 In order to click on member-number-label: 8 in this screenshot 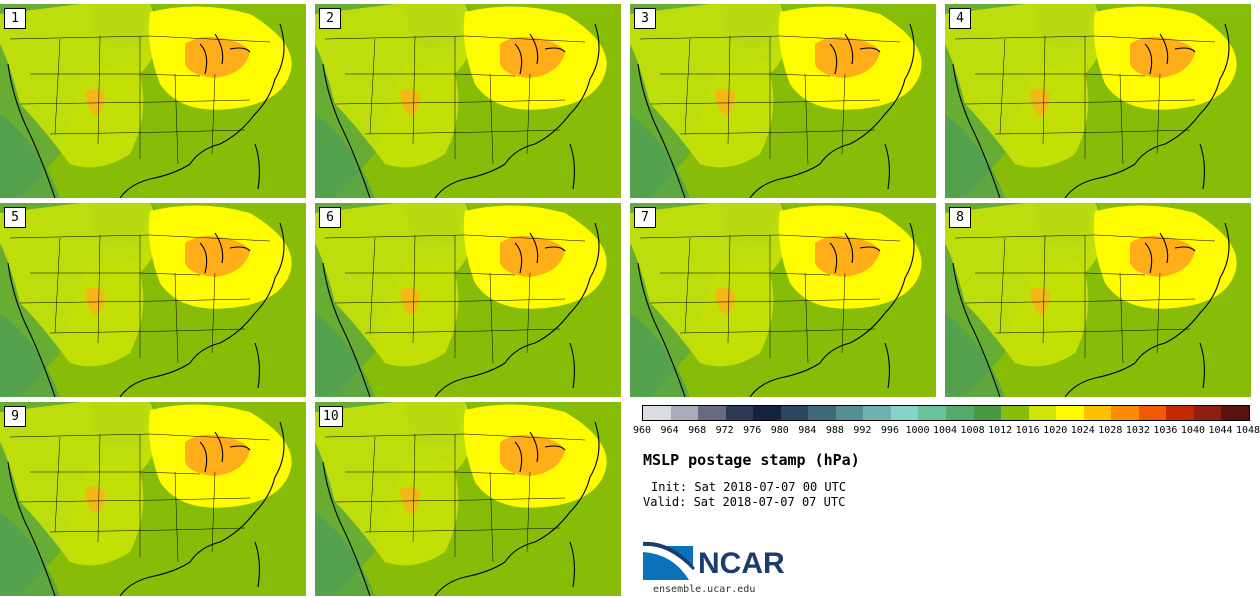, I will do `click(960, 217)`.